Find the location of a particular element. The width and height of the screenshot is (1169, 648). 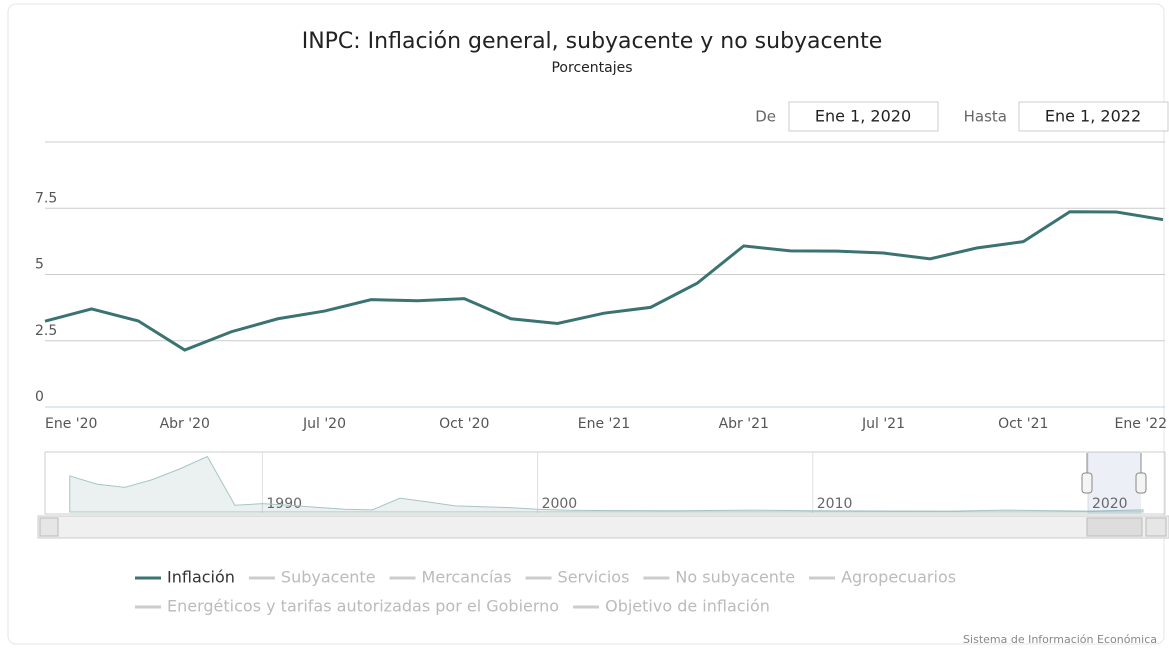

from-value: Ene 1, 2020 is located at coordinates (863, 116).